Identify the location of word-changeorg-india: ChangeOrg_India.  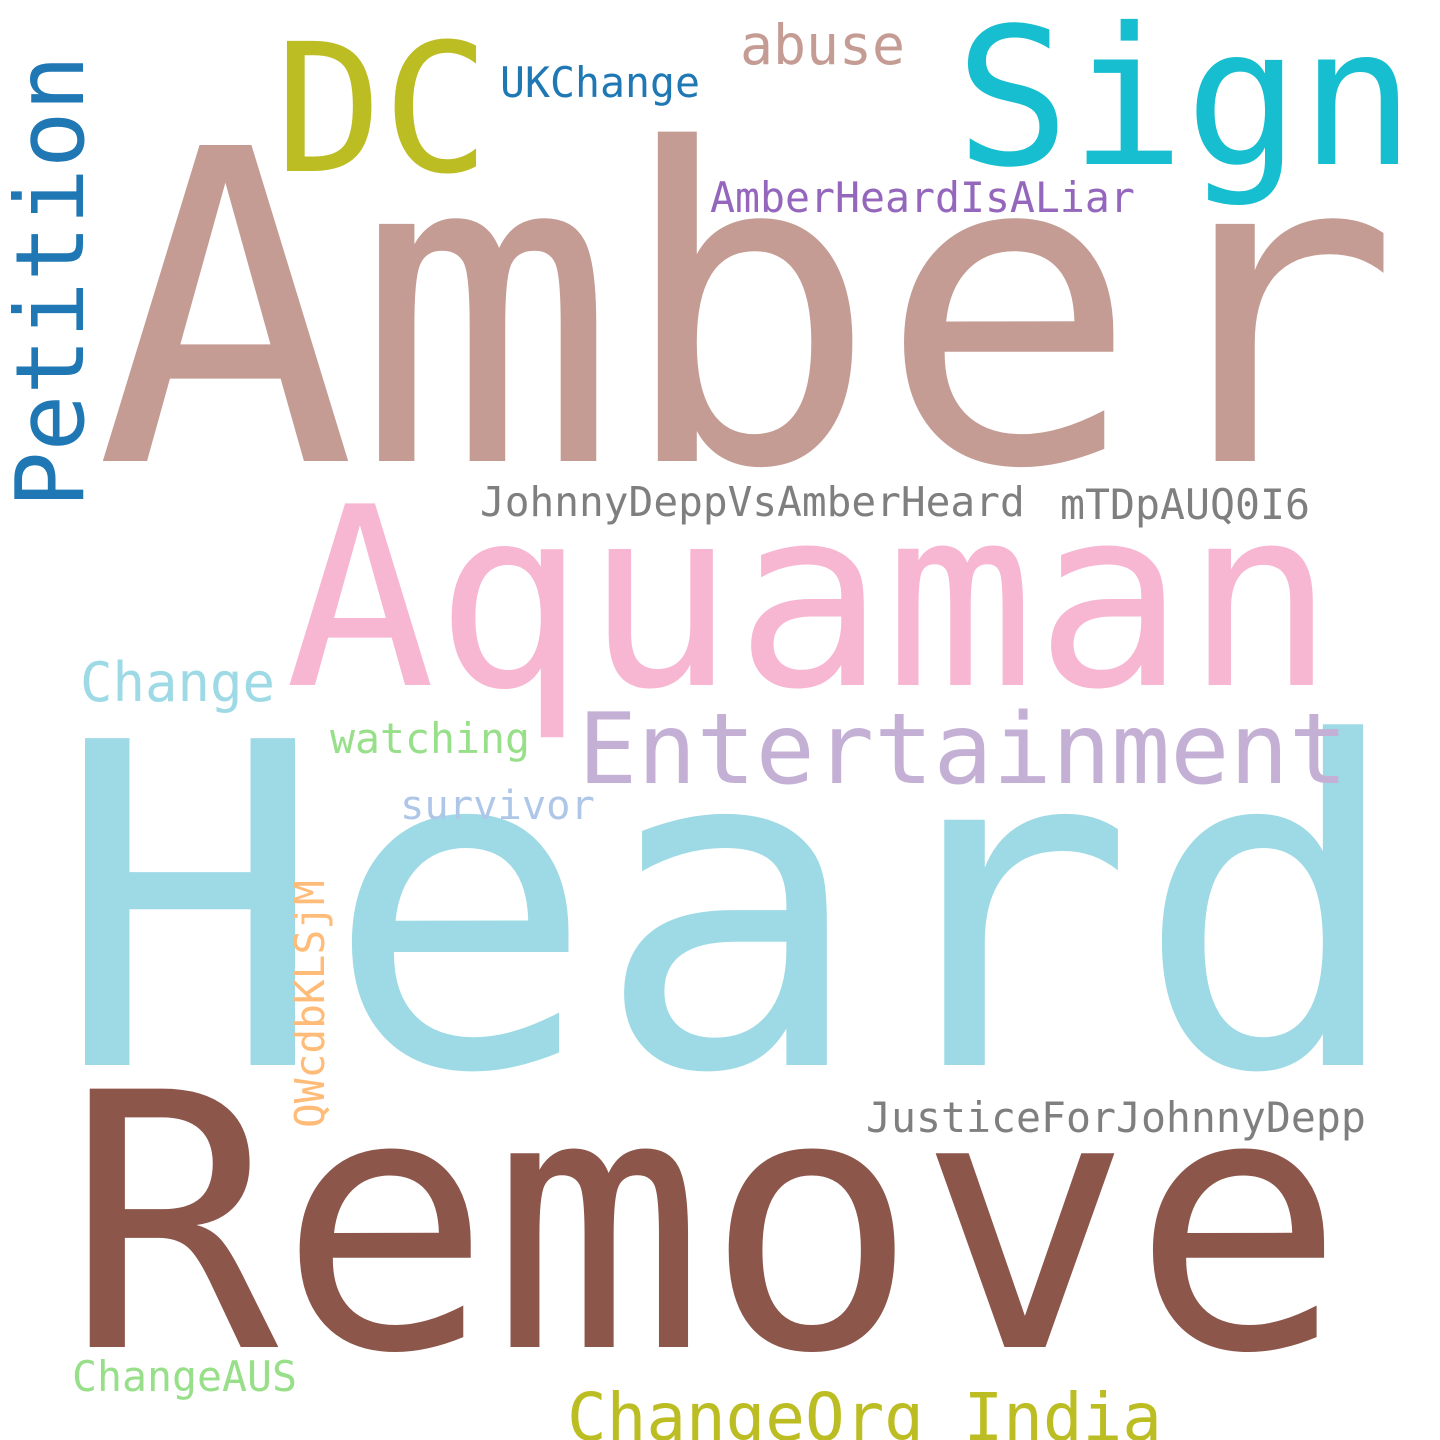
(864, 1409).